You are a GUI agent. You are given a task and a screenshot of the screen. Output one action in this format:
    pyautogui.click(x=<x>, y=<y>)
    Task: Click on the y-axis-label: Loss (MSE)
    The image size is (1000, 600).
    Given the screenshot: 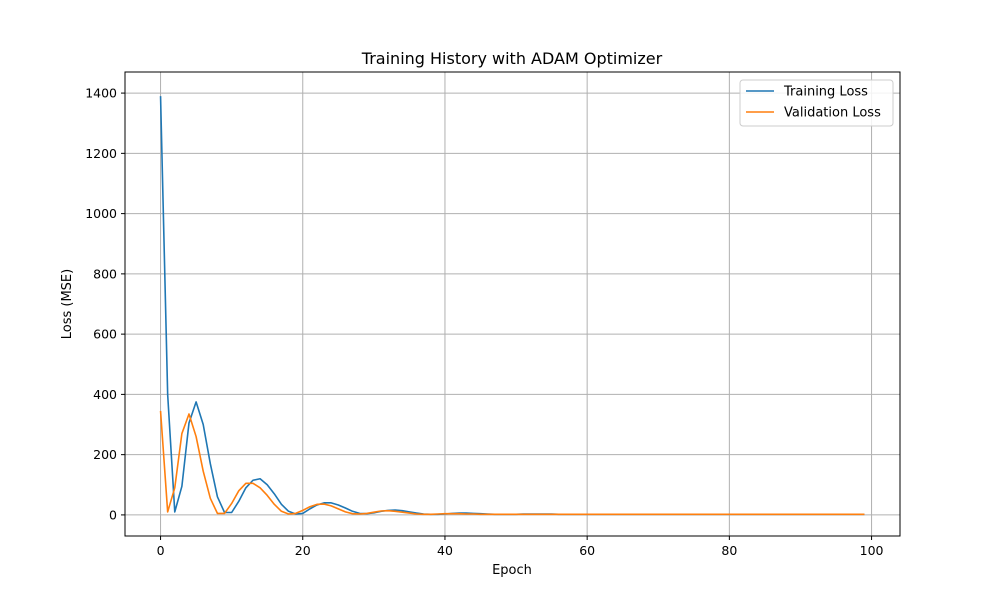 What is the action you would take?
    pyautogui.click(x=67, y=304)
    